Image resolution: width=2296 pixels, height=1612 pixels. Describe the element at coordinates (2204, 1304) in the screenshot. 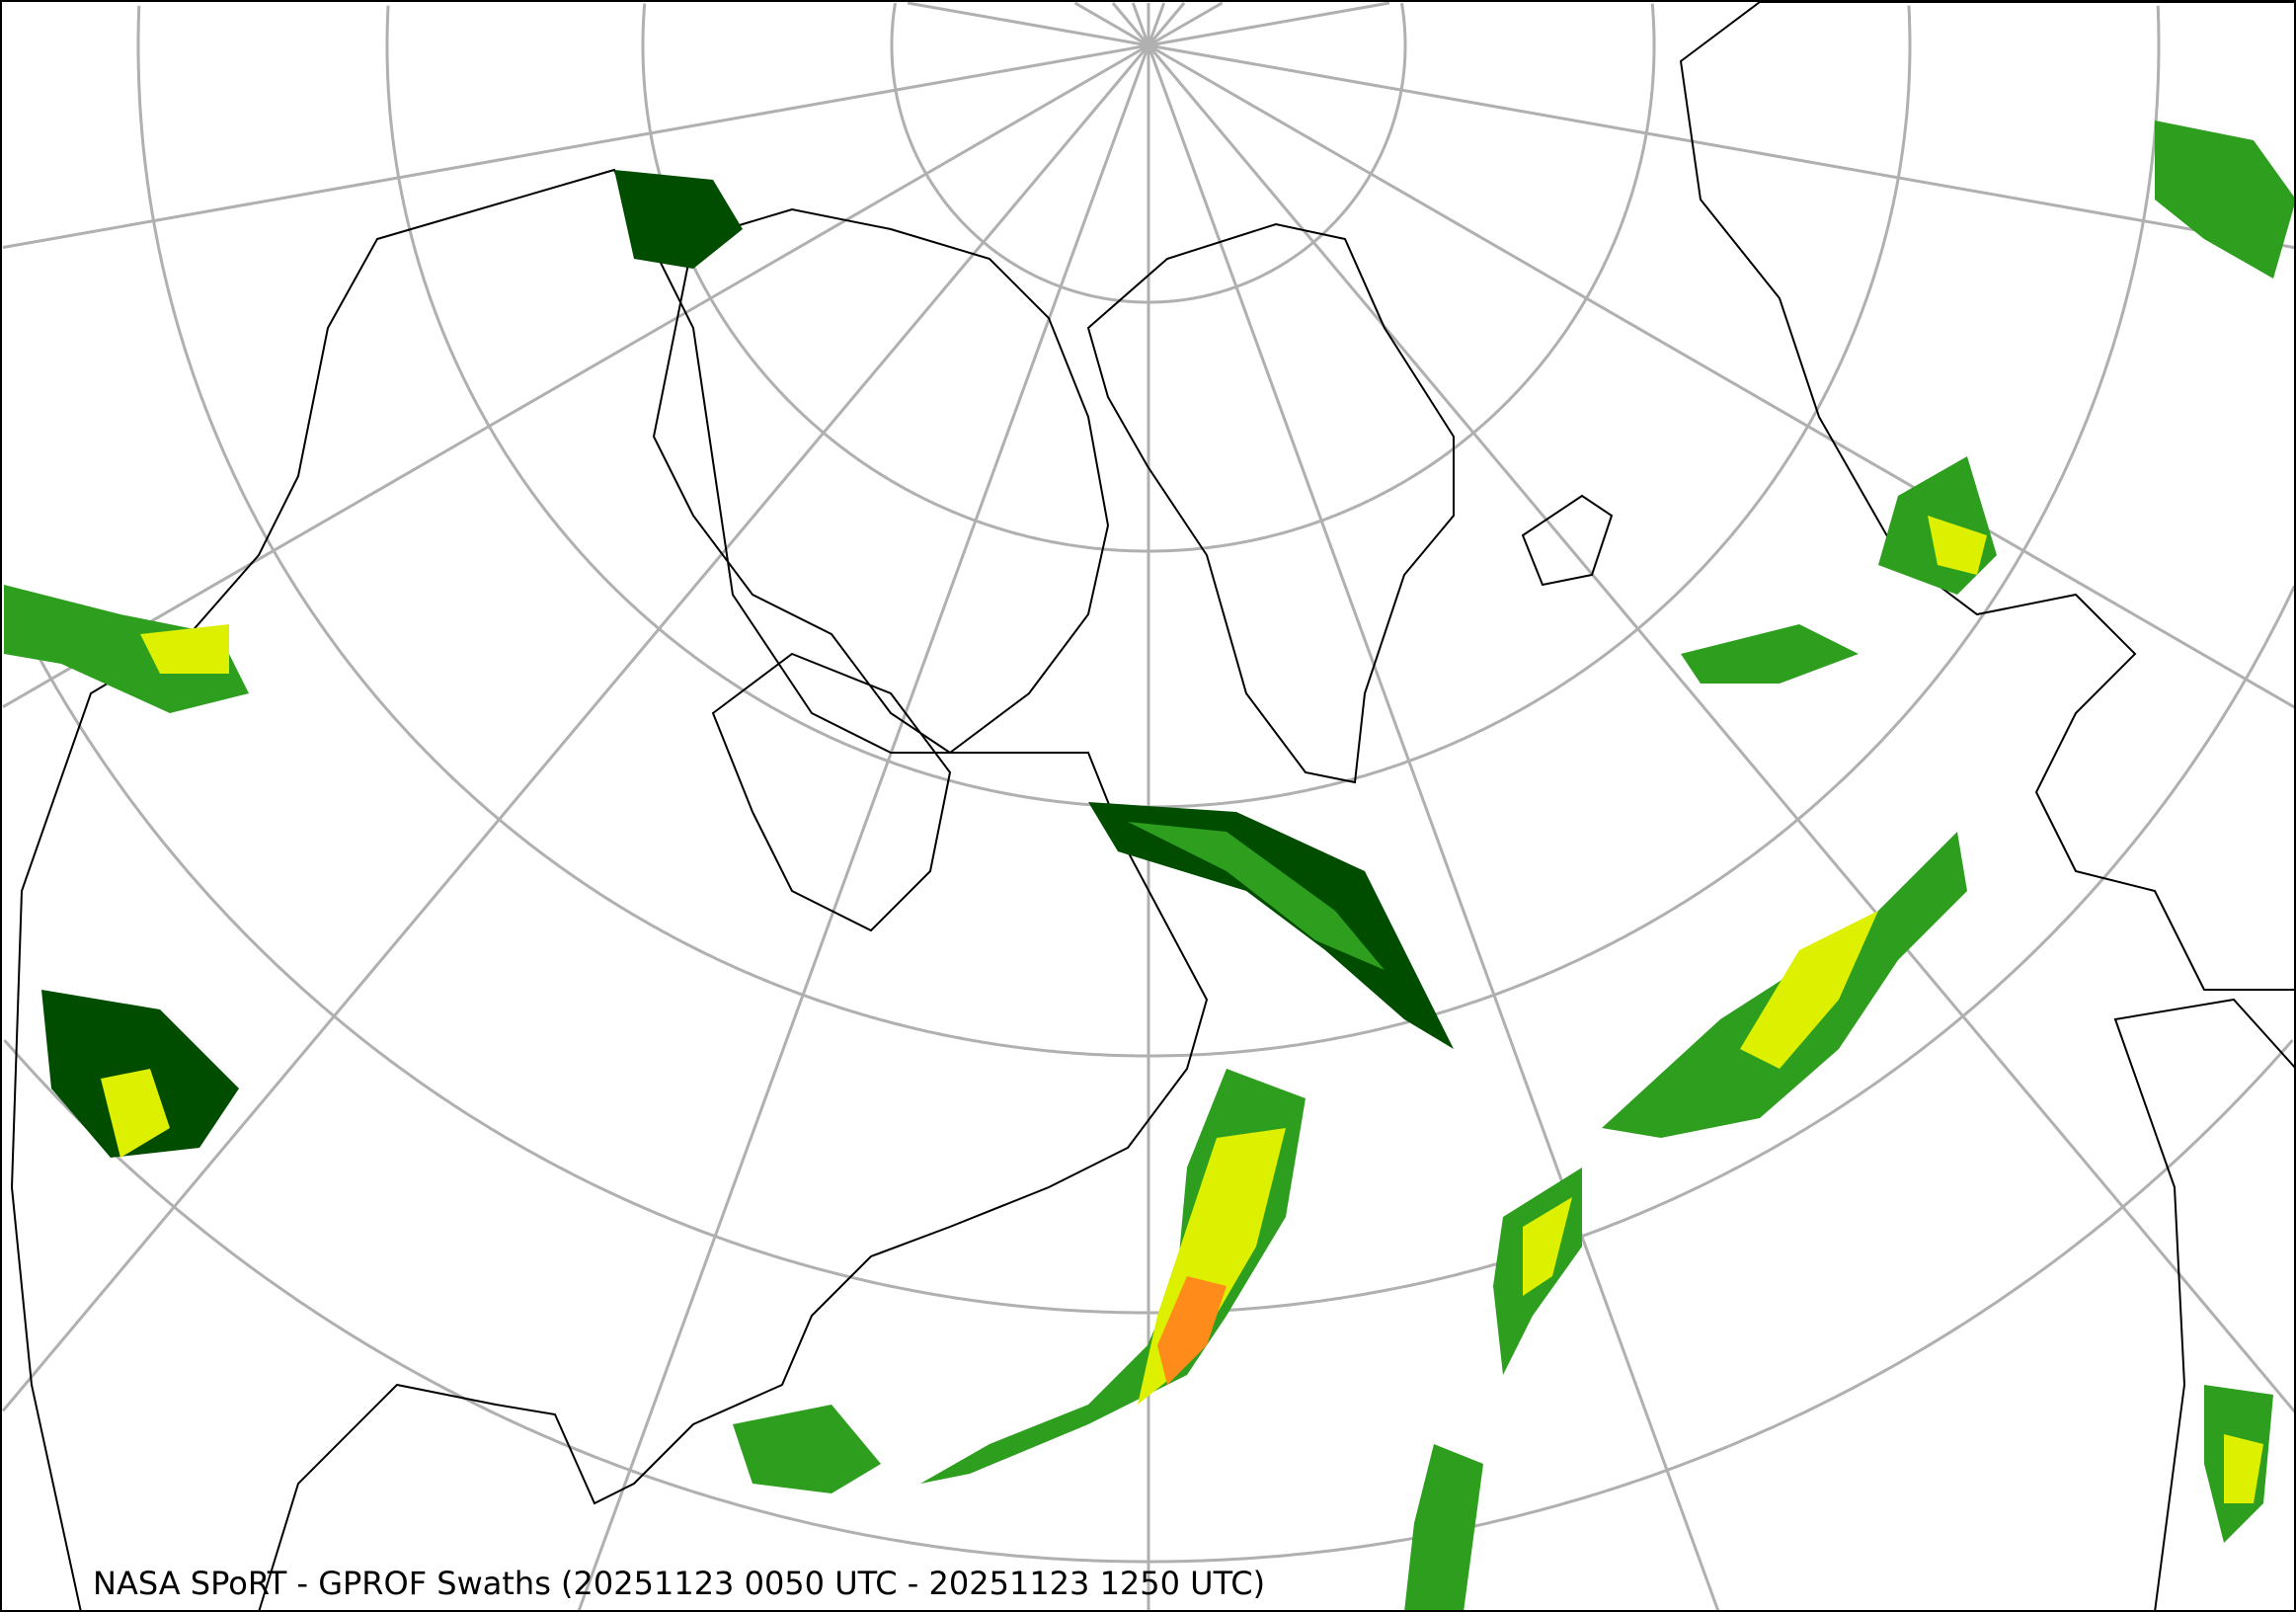

I see `africa-outline` at that location.